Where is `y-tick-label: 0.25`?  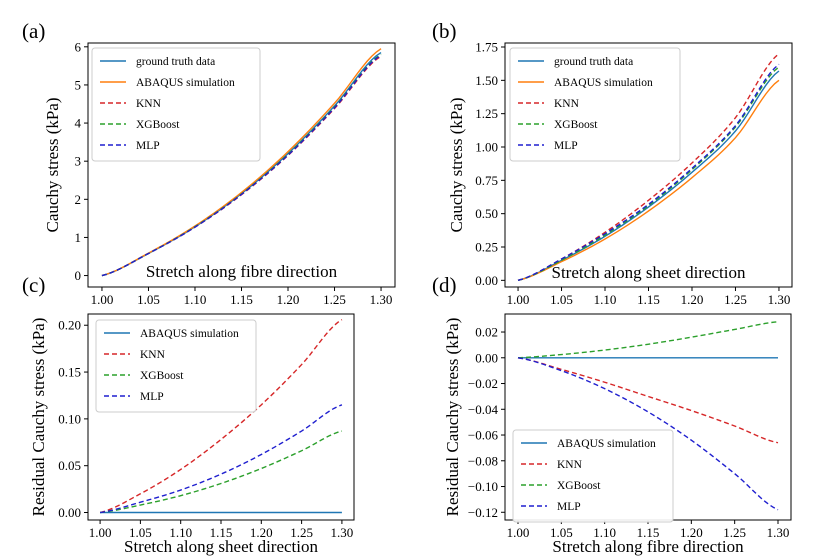
y-tick-label: 0.25 is located at coordinates (486, 247).